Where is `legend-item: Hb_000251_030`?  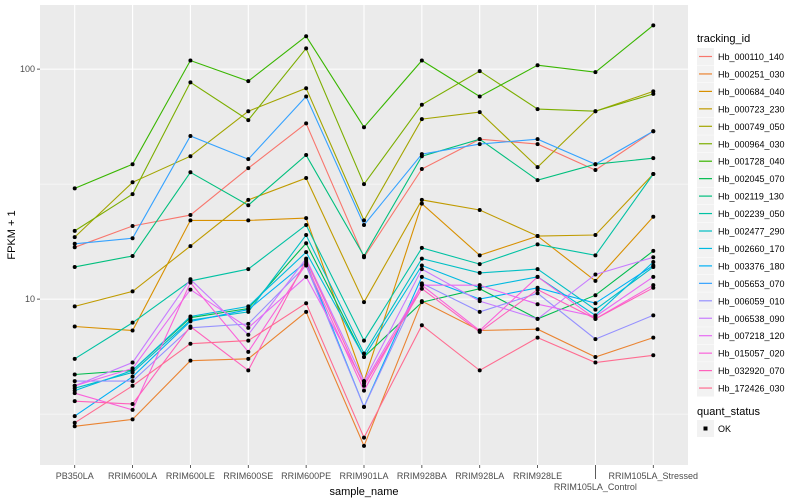
legend-item: Hb_000251_030 is located at coordinates (741, 74).